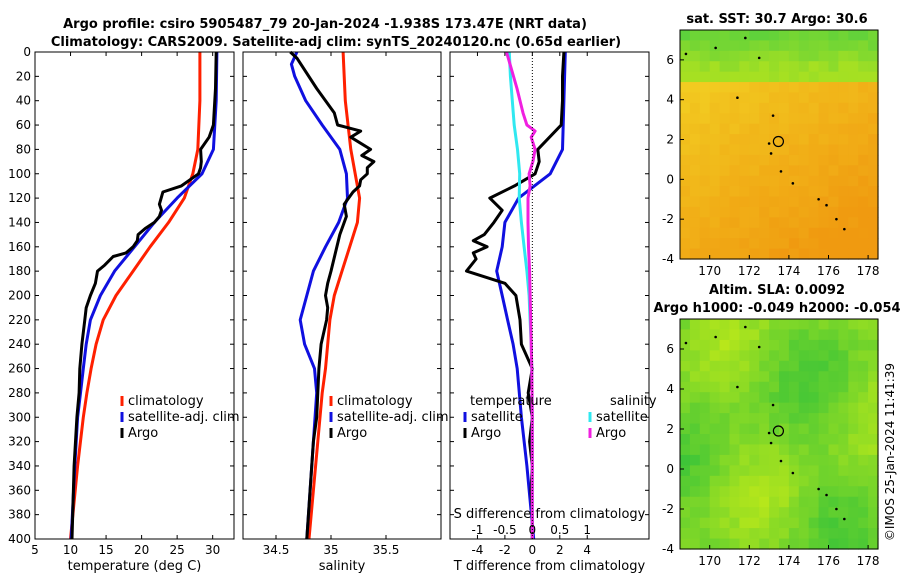 The width and height of the screenshot is (900, 580). What do you see at coordinates (611, 433) in the screenshot?
I see `legend-label: Argo` at bounding box center [611, 433].